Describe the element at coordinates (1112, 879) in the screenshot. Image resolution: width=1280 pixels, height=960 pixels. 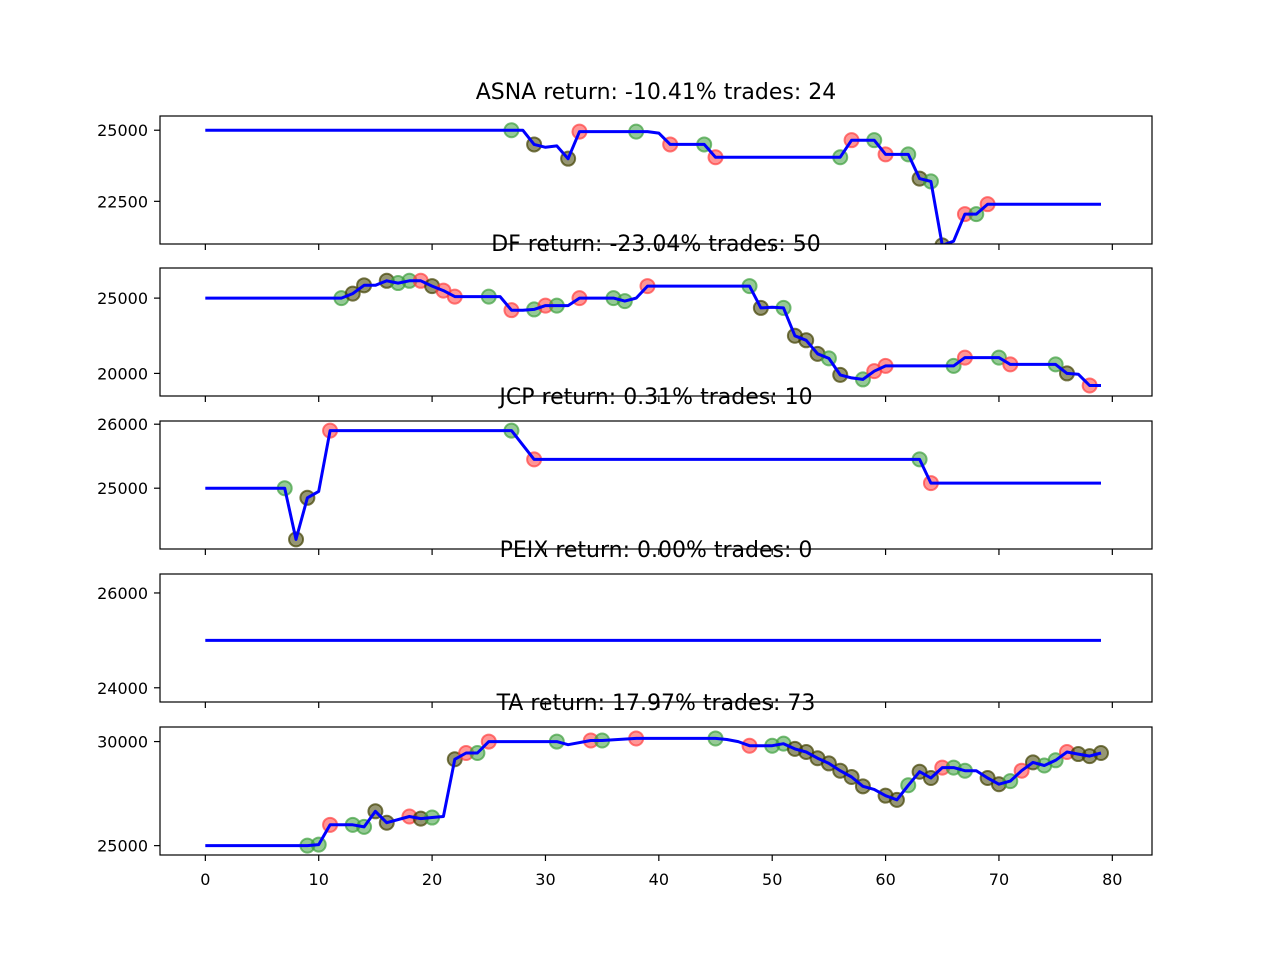
I see `x-tick-label: 80` at that location.